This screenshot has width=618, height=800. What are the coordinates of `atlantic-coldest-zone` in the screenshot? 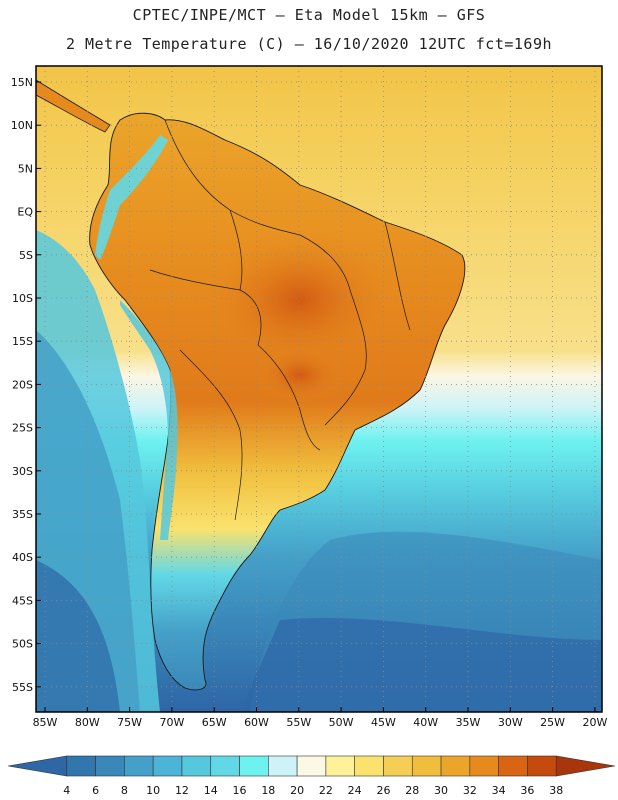 It's located at (421, 664).